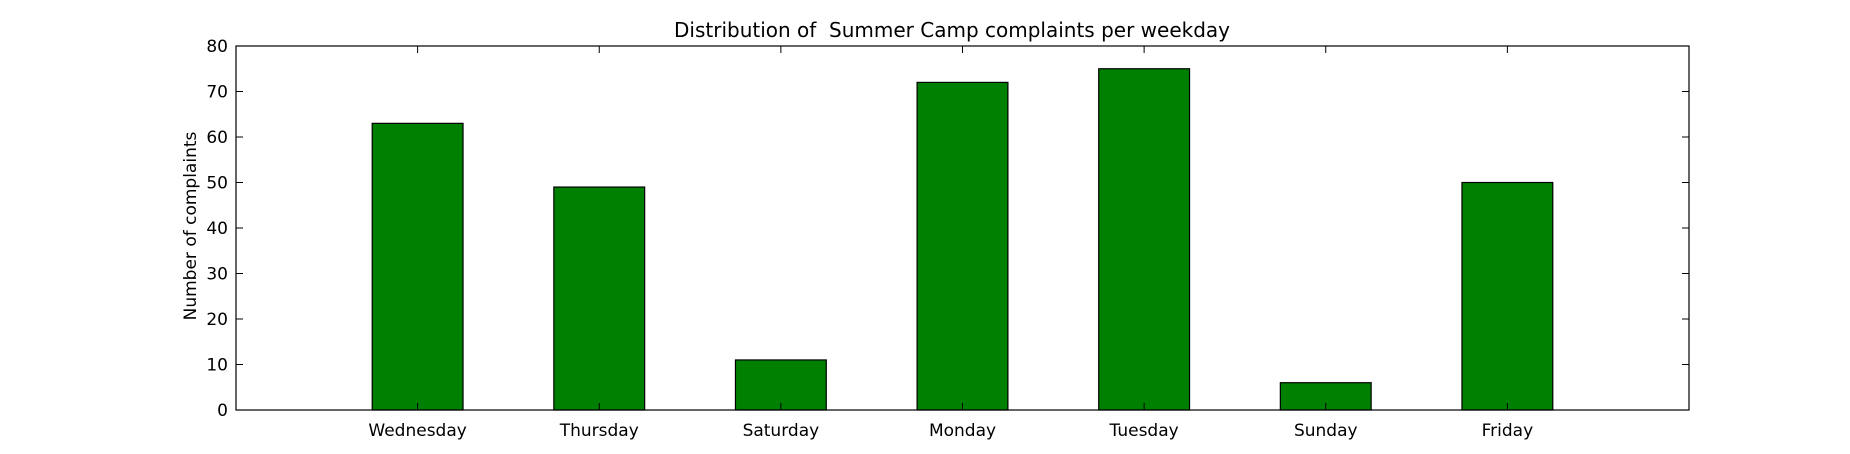 This screenshot has height=454, width=1850. What do you see at coordinates (780, 385) in the screenshot?
I see `bar-saturday` at bounding box center [780, 385].